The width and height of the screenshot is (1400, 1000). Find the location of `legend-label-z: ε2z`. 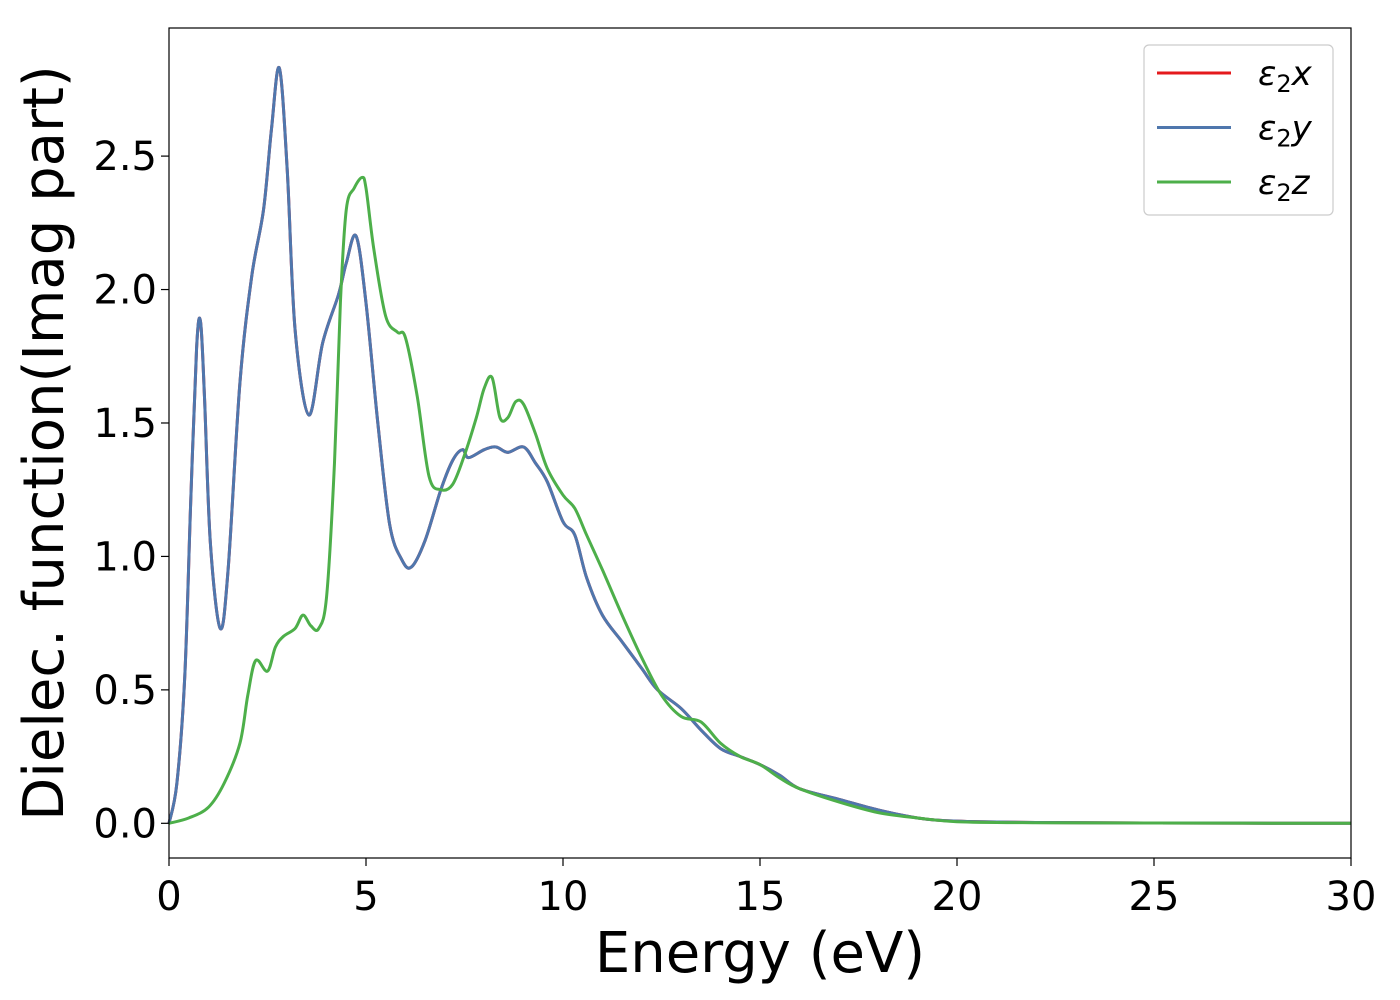

legend-label-z: ε2z is located at coordinates (1284, 185).